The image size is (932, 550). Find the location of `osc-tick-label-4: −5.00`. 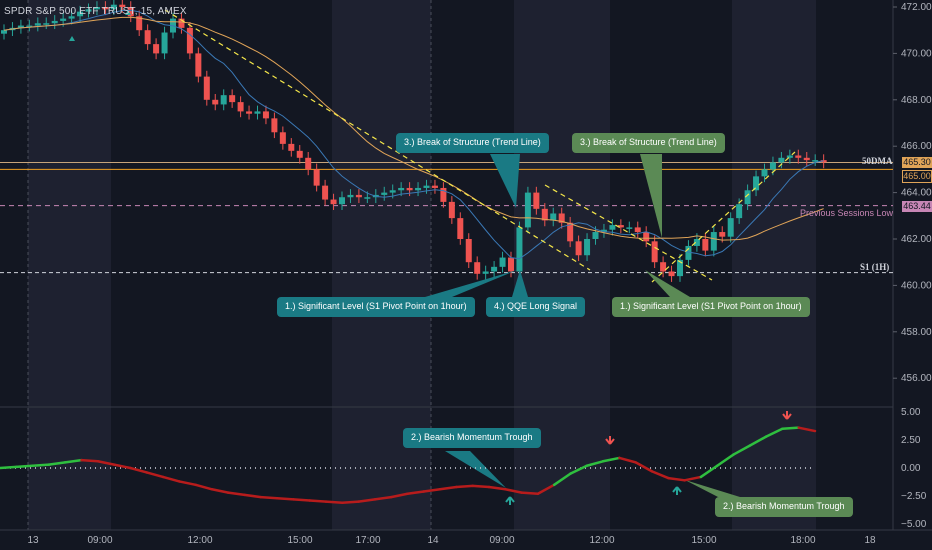

osc-tick-label-4: −5.00 is located at coordinates (914, 524).